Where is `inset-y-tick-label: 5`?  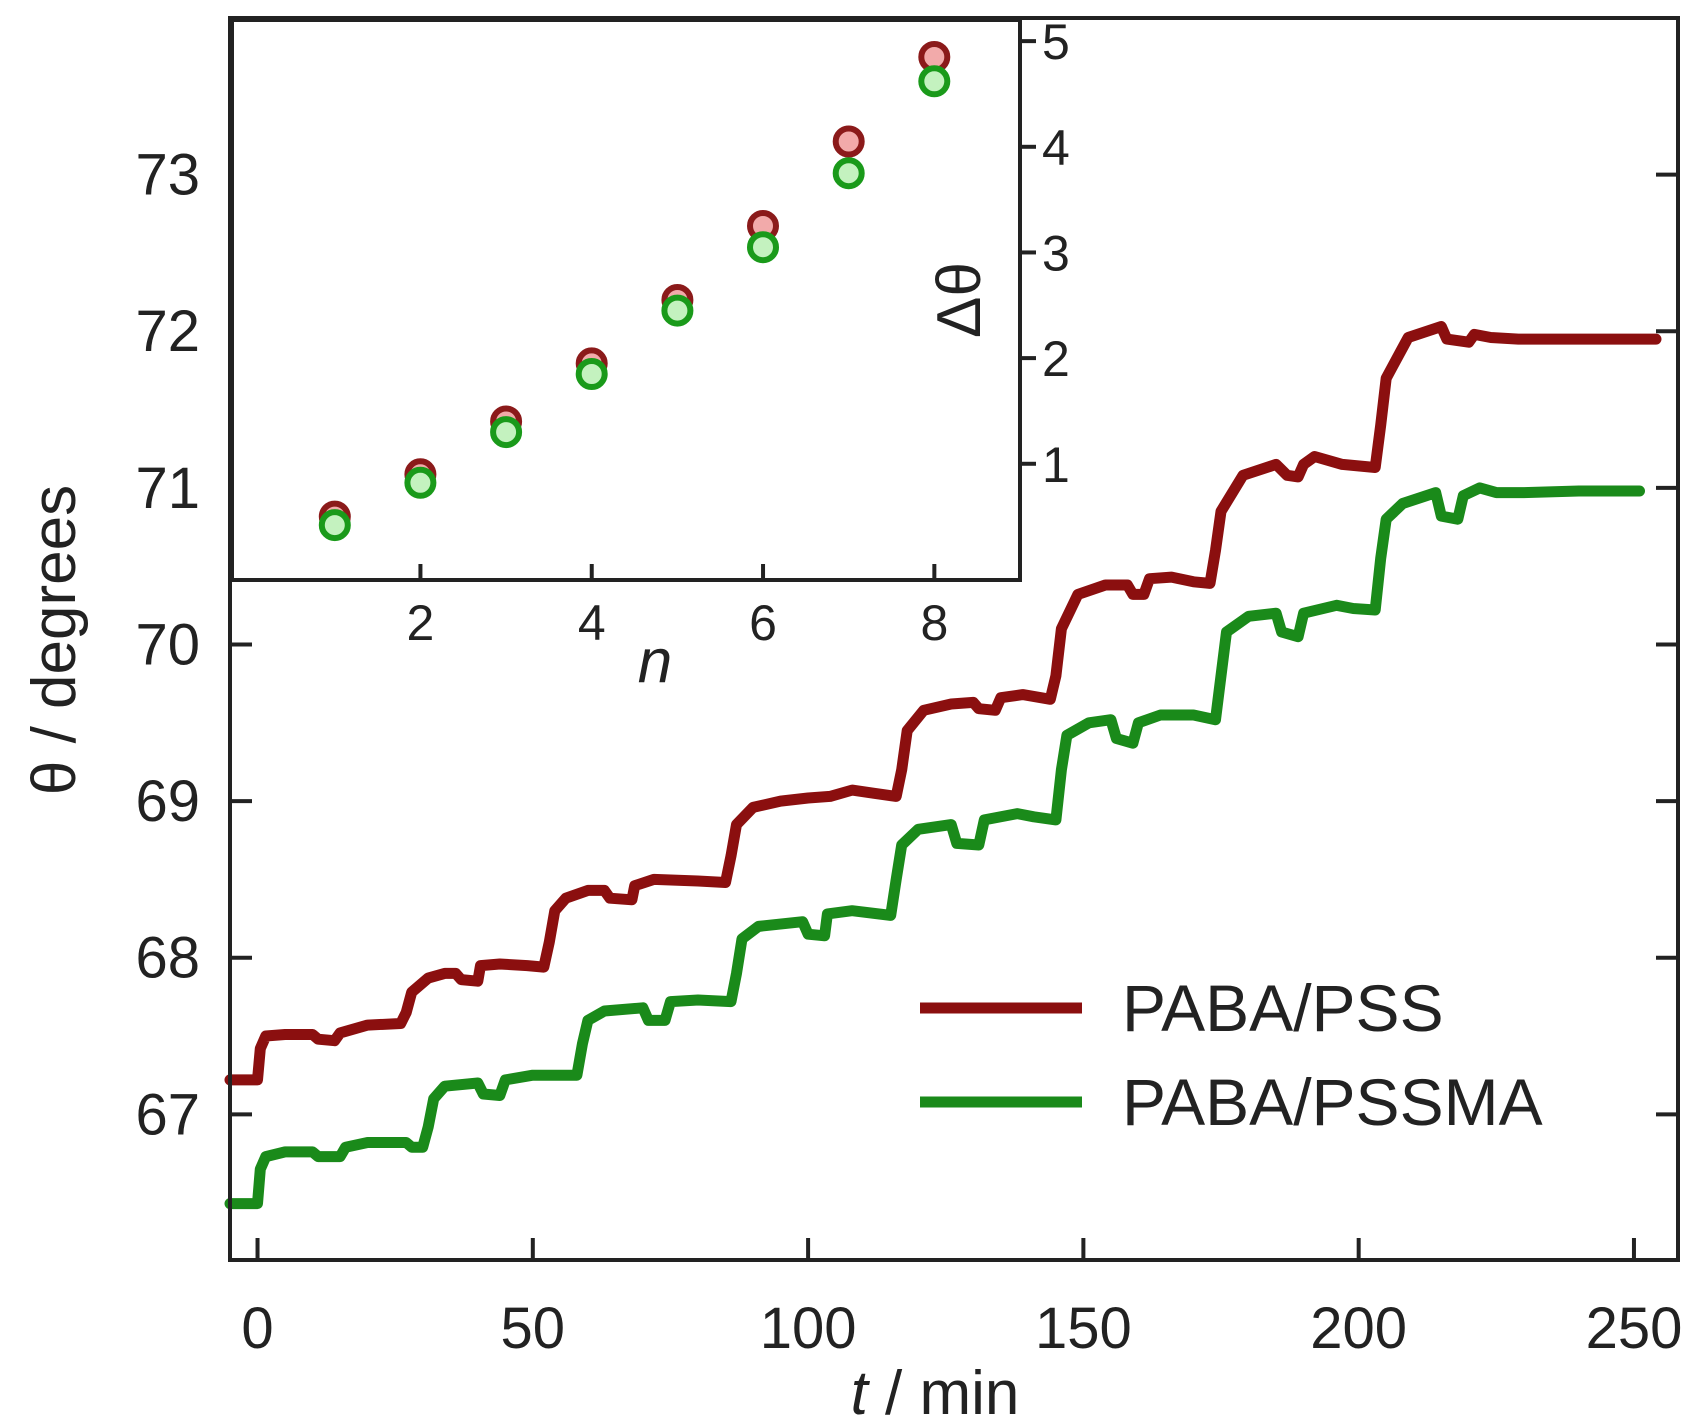
inset-y-tick-label: 5 is located at coordinates (1056, 42).